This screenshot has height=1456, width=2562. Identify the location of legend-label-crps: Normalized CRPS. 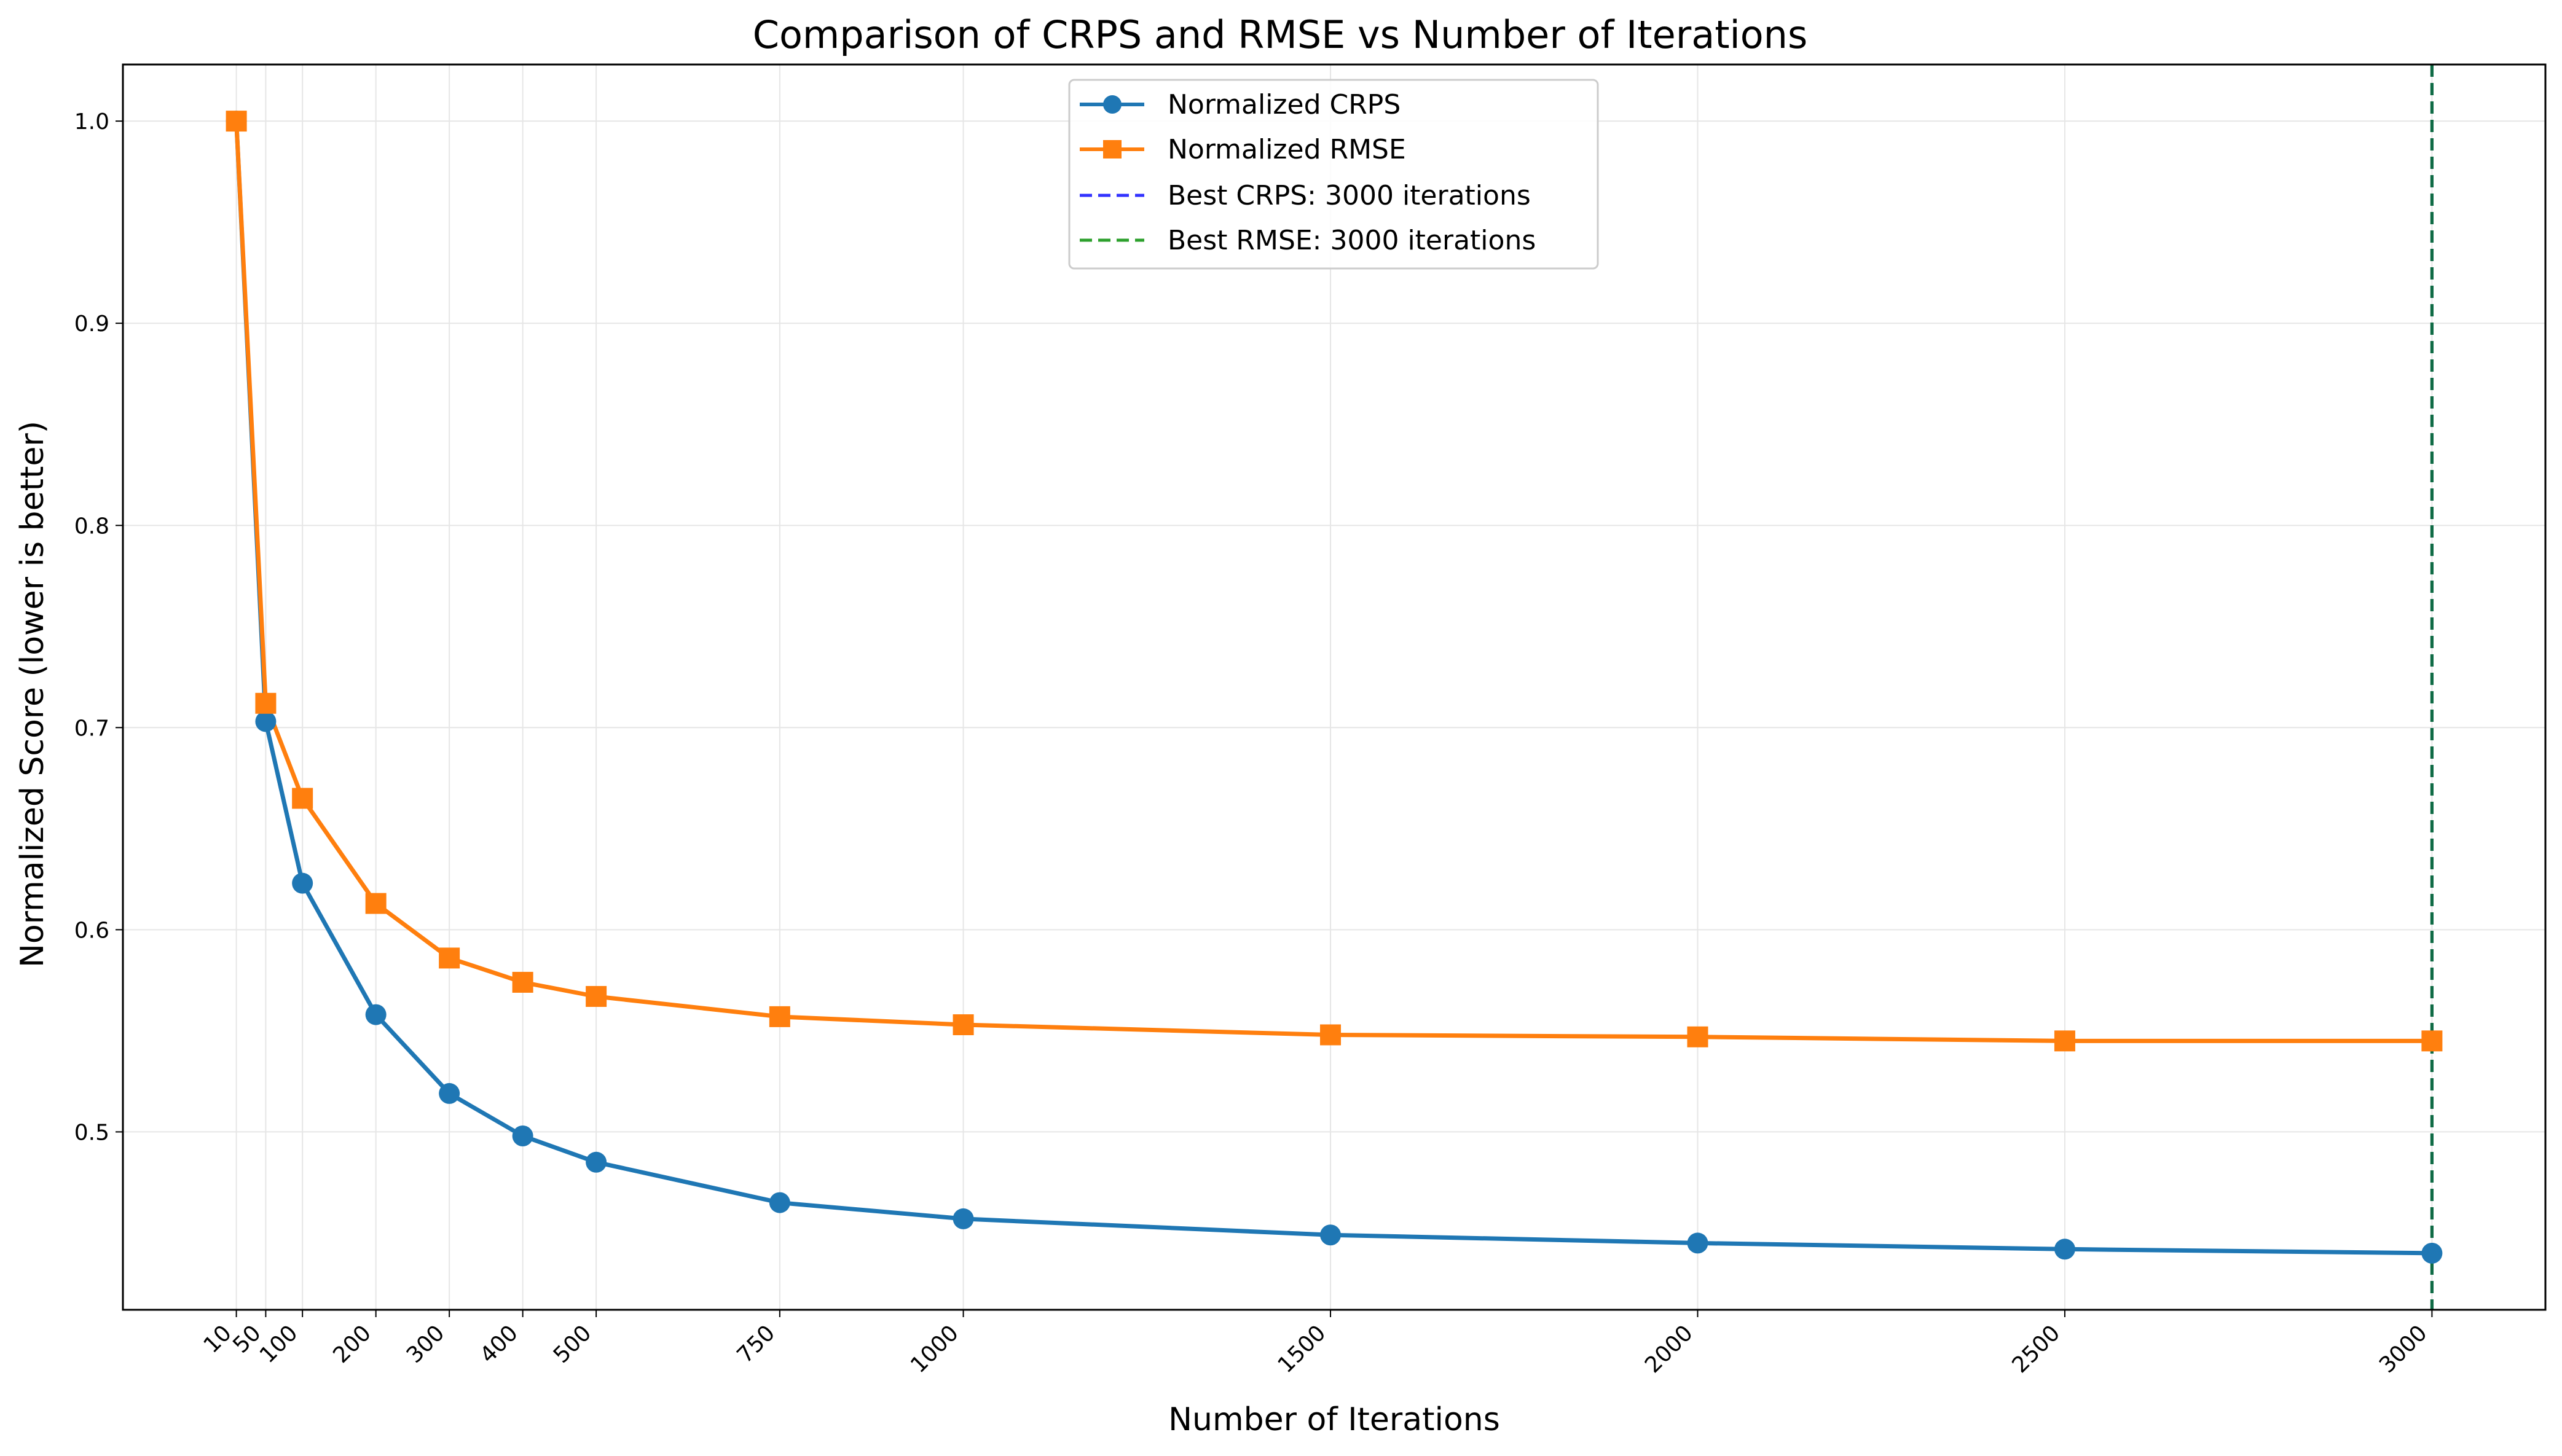
(1284, 104).